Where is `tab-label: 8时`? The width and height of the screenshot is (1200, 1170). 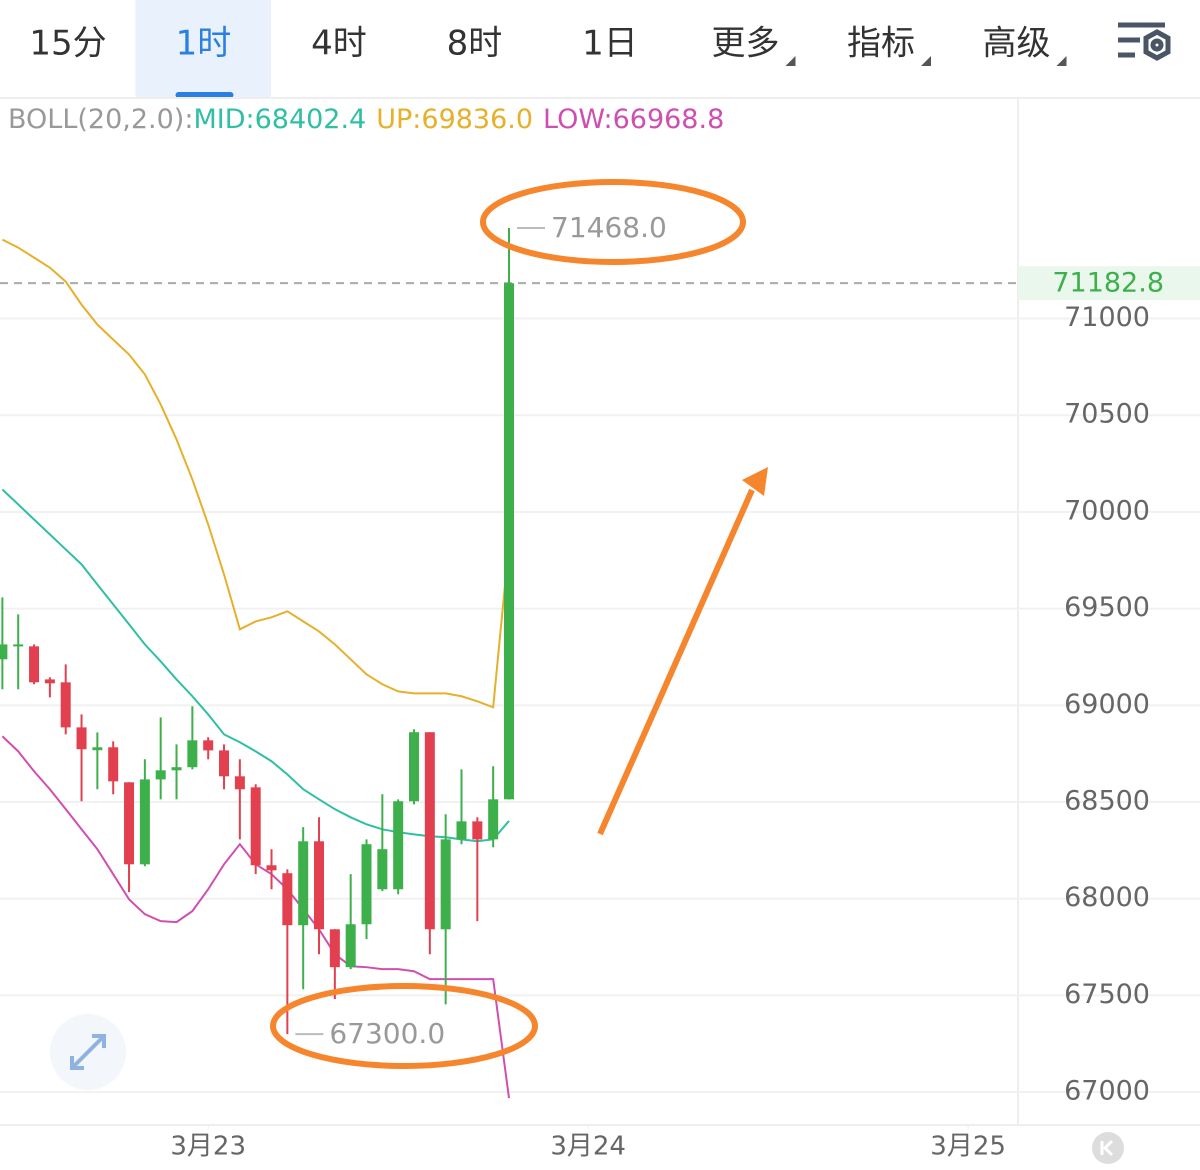
tab-label: 8时 is located at coordinates (475, 44).